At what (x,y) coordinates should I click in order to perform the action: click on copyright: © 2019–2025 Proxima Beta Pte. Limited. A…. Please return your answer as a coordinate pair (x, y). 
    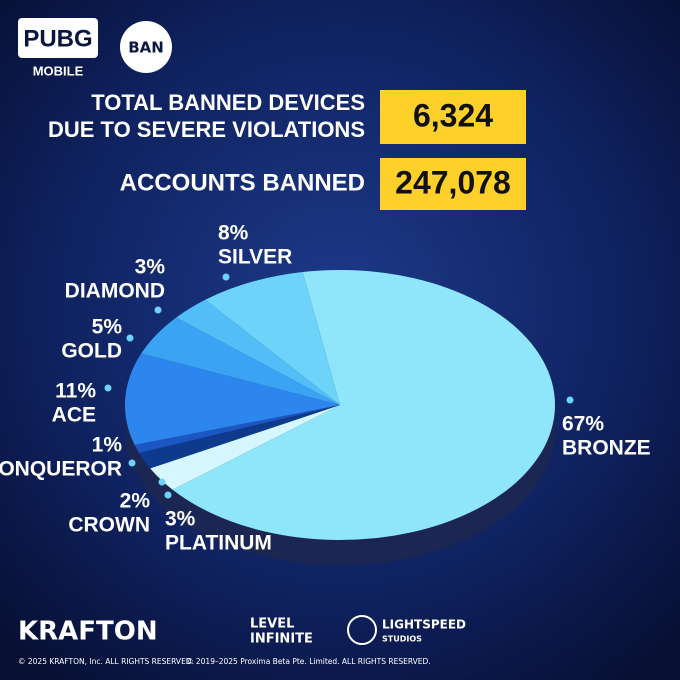
    Looking at the image, I should click on (308, 661).